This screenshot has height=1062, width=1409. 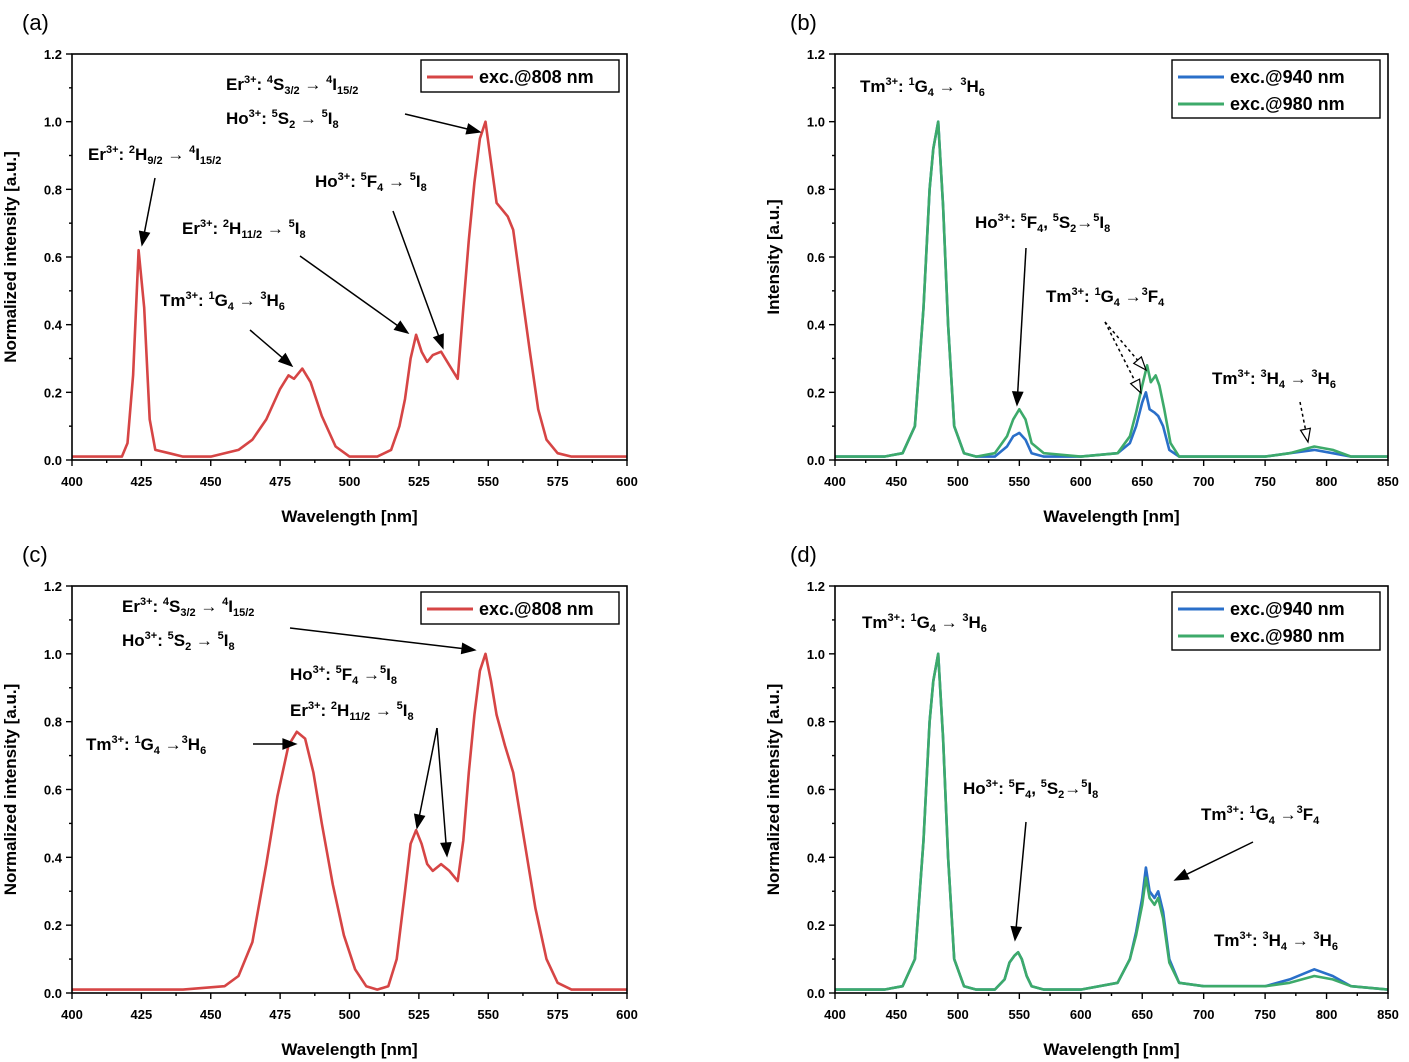 What do you see at coordinates (1287, 104) in the screenshot?
I see `legend-label-b-1: exc.@980 nm` at bounding box center [1287, 104].